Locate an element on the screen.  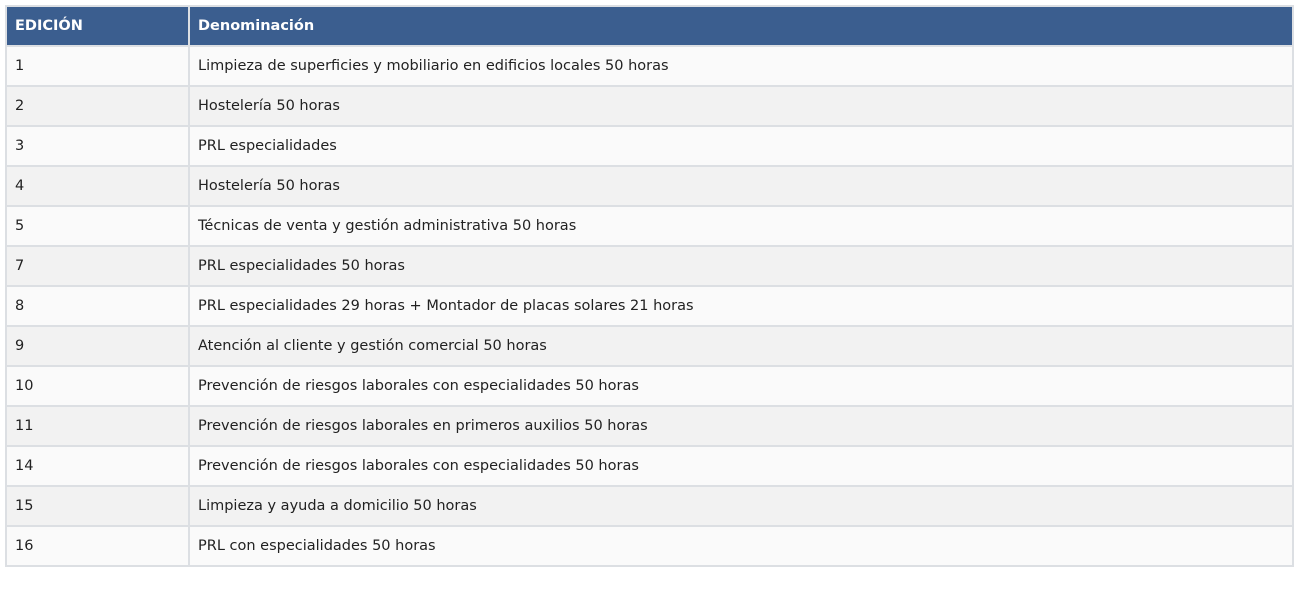
header-denominacion: Denominación is located at coordinates (741, 26).